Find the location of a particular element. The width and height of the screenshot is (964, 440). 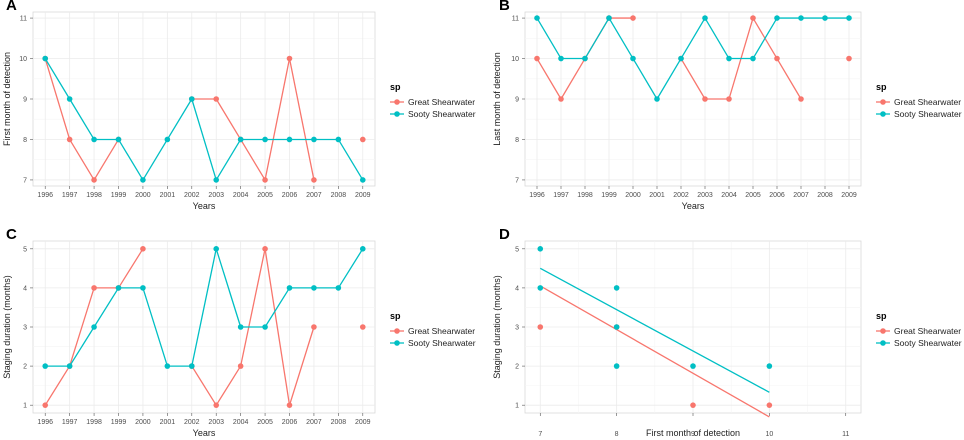

x-tick-label: 8 is located at coordinates (617, 434).